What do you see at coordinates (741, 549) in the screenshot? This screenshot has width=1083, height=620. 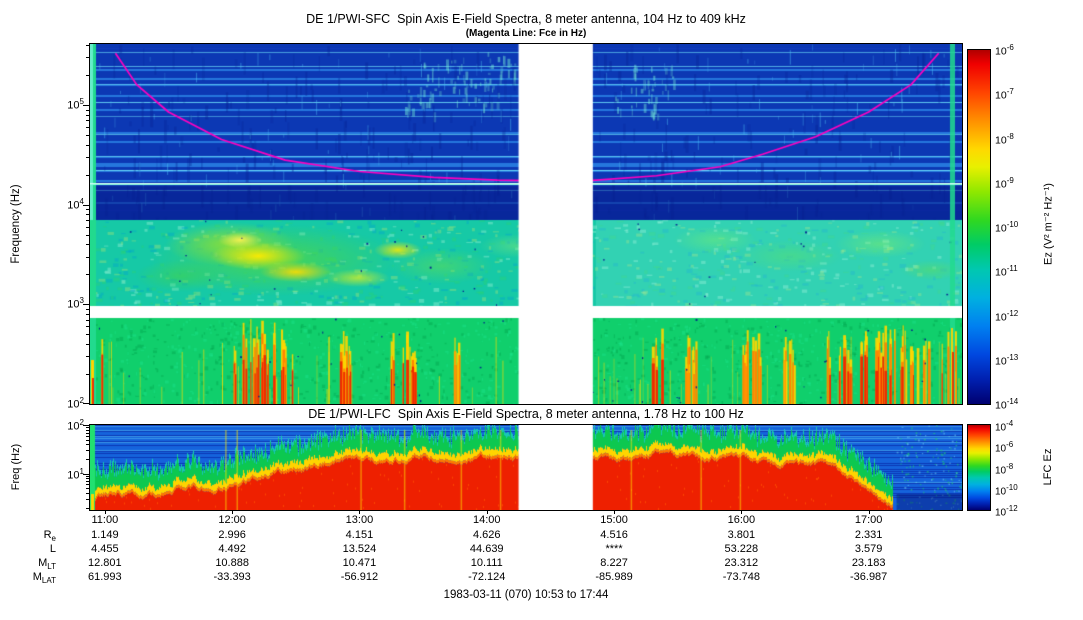 I see `ephemeris-value: 53.228` at bounding box center [741, 549].